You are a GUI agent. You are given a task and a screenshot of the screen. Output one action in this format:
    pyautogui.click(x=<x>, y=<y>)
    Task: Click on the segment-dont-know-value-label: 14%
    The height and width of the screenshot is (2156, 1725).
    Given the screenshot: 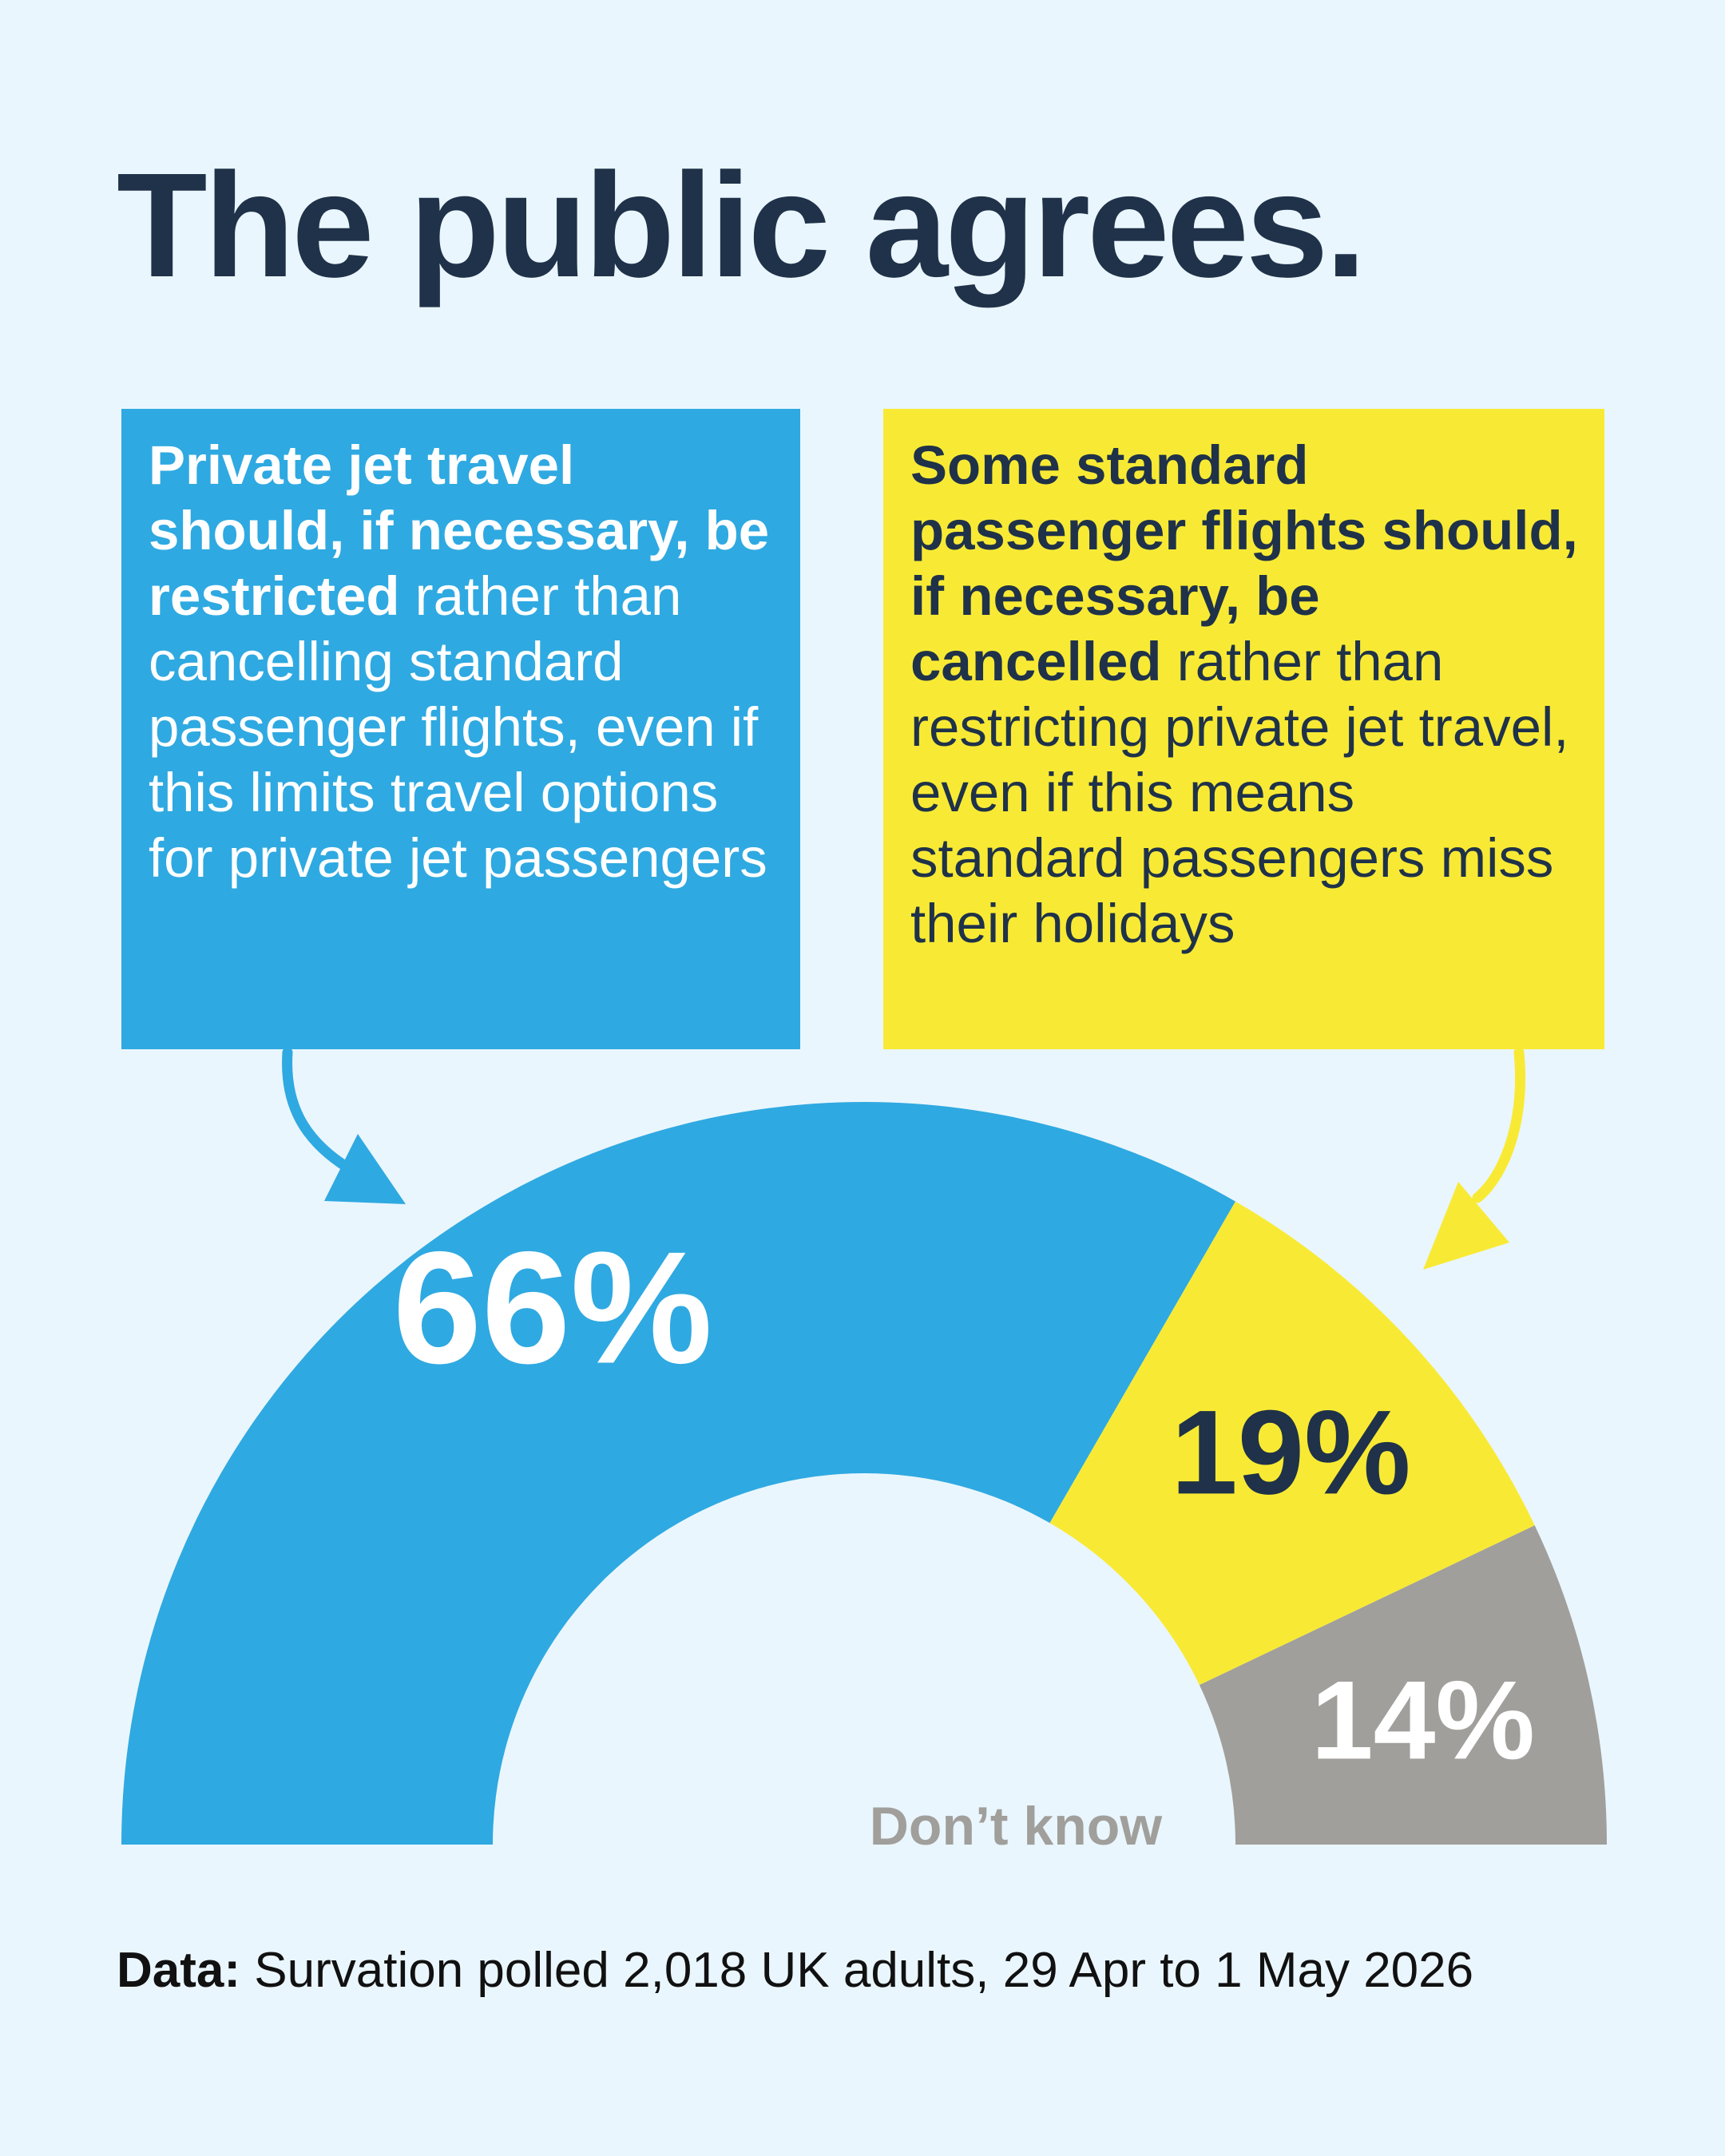 What is the action you would take?
    pyautogui.click(x=1423, y=1719)
    